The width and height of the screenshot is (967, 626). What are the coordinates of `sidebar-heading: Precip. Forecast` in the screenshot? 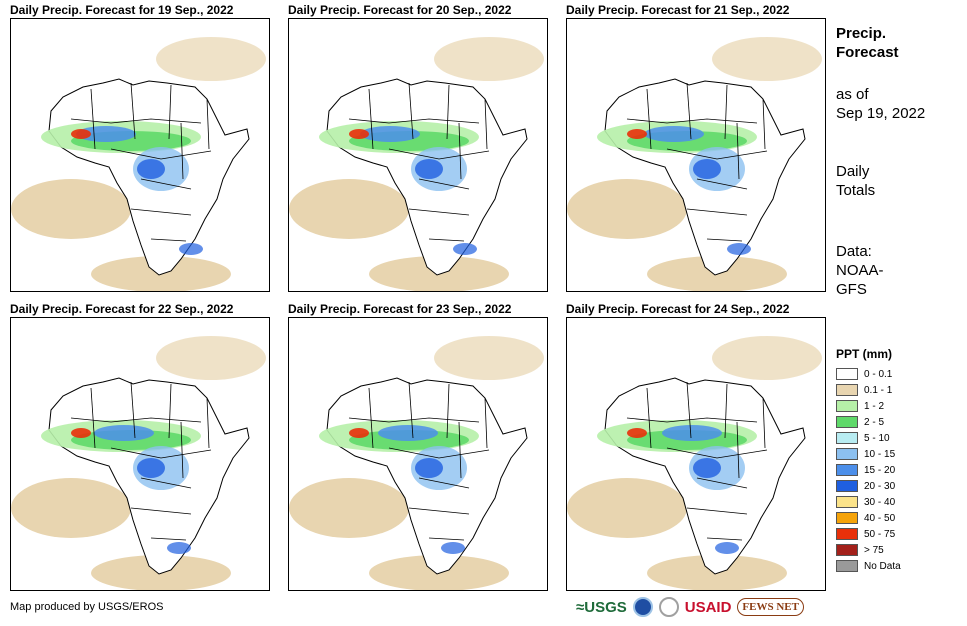 It's located at (867, 43).